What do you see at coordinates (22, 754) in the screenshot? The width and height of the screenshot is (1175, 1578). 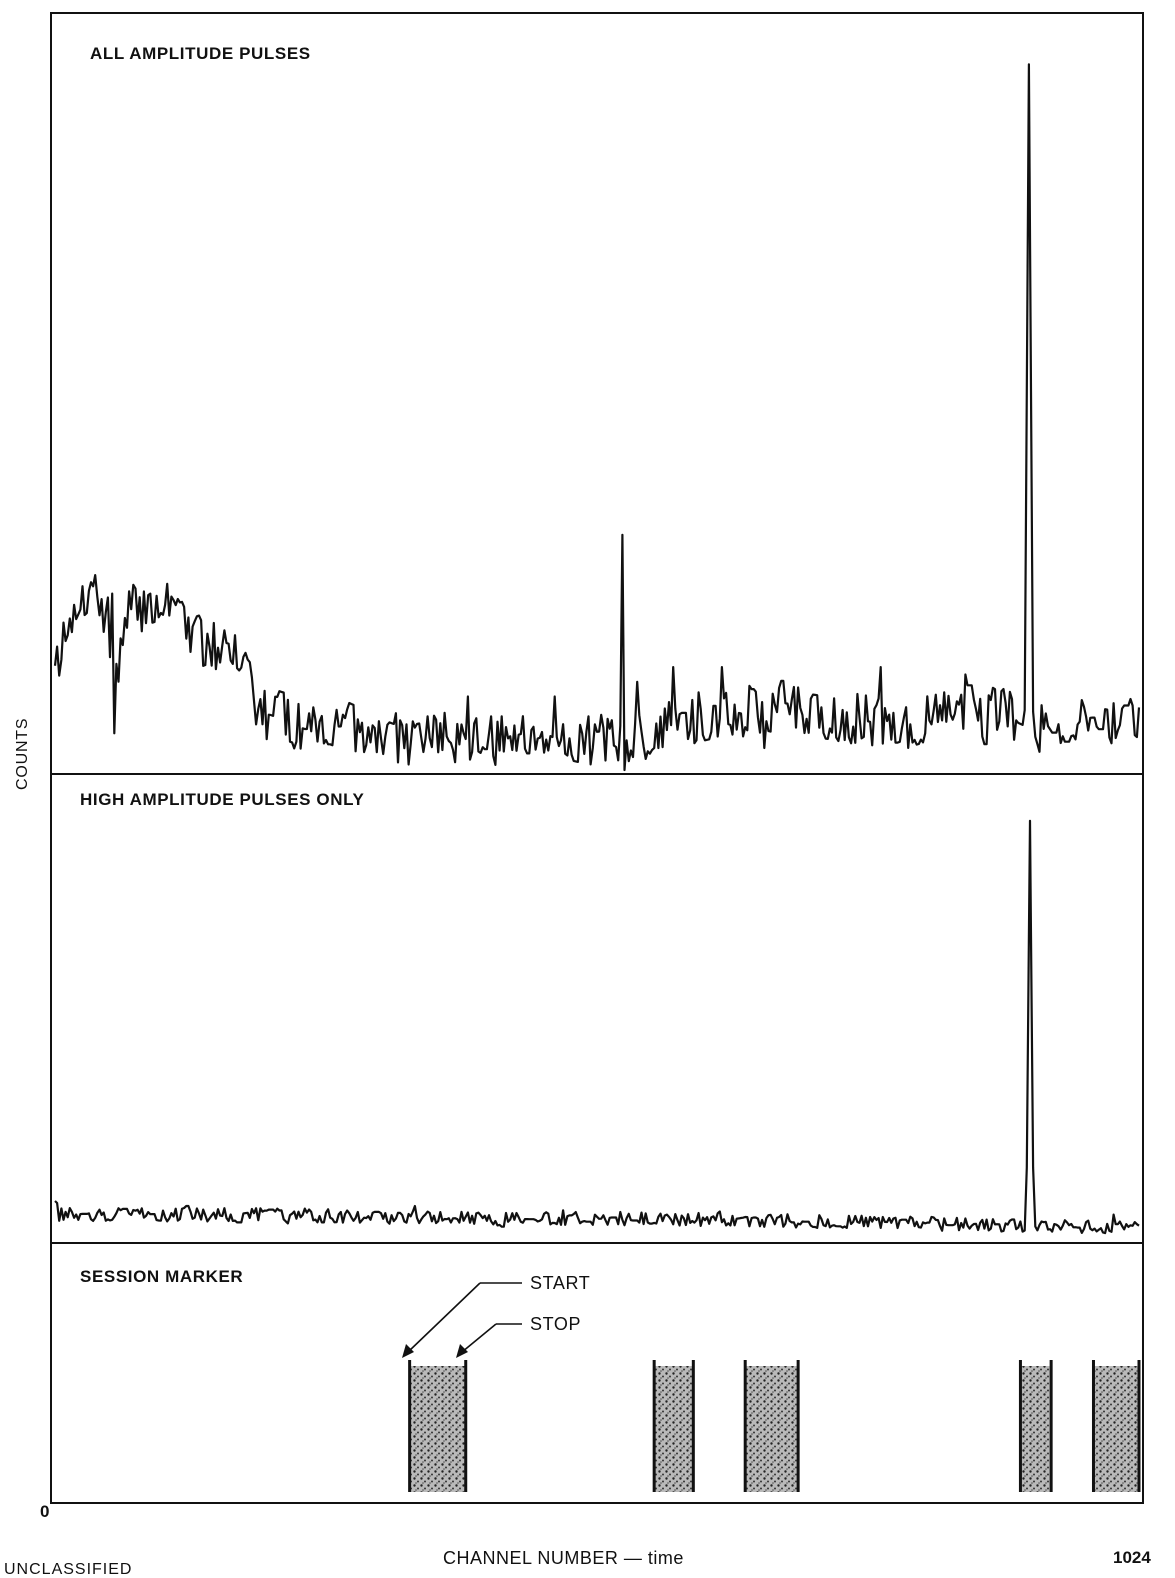 I see `y-axis-label: COUNTS` at bounding box center [22, 754].